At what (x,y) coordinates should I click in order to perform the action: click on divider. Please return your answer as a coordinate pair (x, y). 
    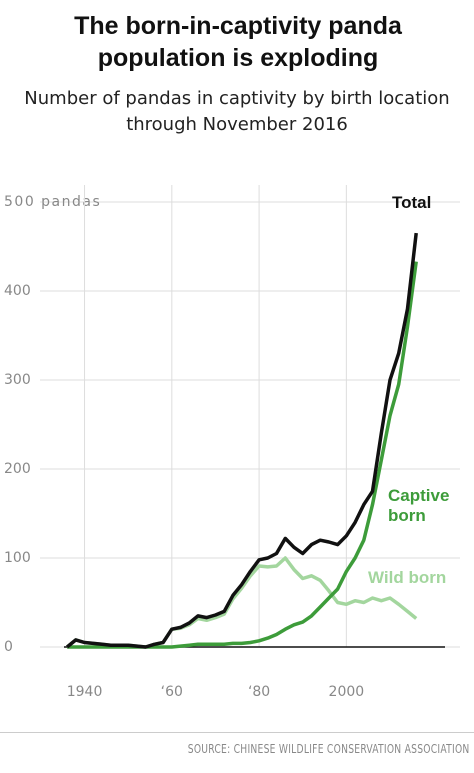
    Looking at the image, I should click on (237, 732).